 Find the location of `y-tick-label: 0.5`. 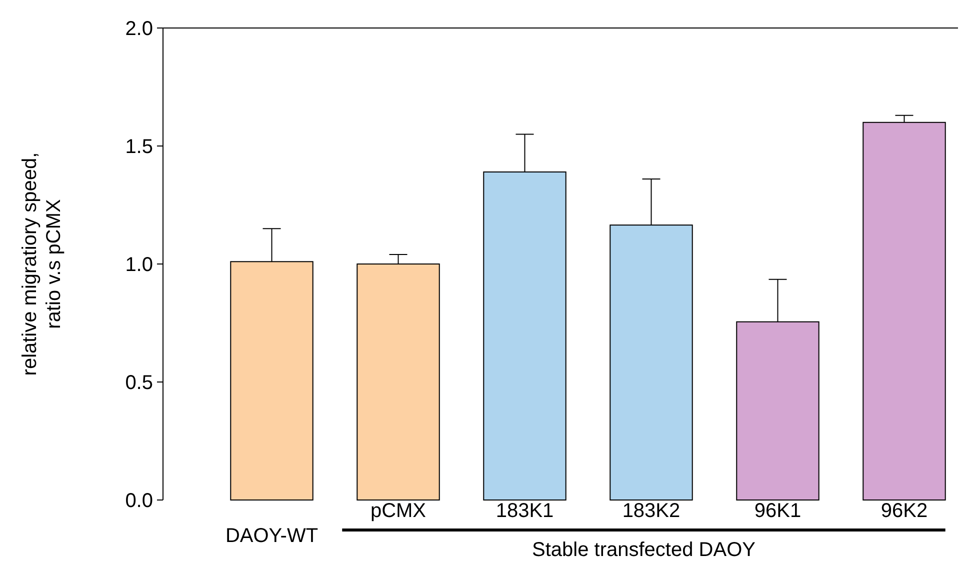

y-tick-label: 0.5 is located at coordinates (139, 383).